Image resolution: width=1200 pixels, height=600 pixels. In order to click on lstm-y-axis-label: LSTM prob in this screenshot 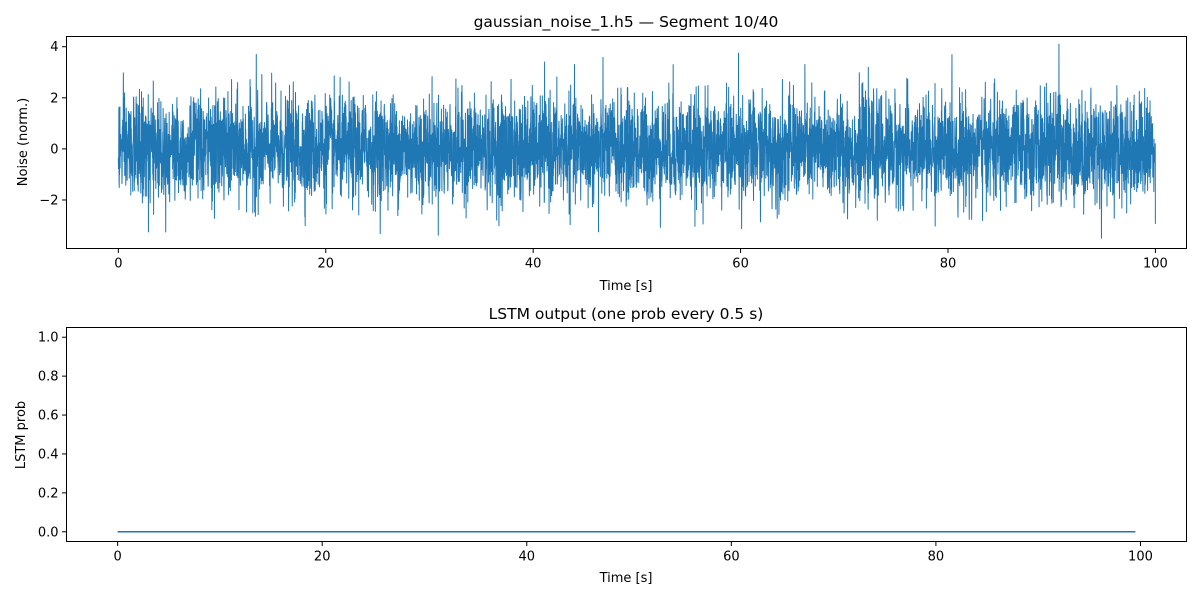, I will do `click(21, 435)`.